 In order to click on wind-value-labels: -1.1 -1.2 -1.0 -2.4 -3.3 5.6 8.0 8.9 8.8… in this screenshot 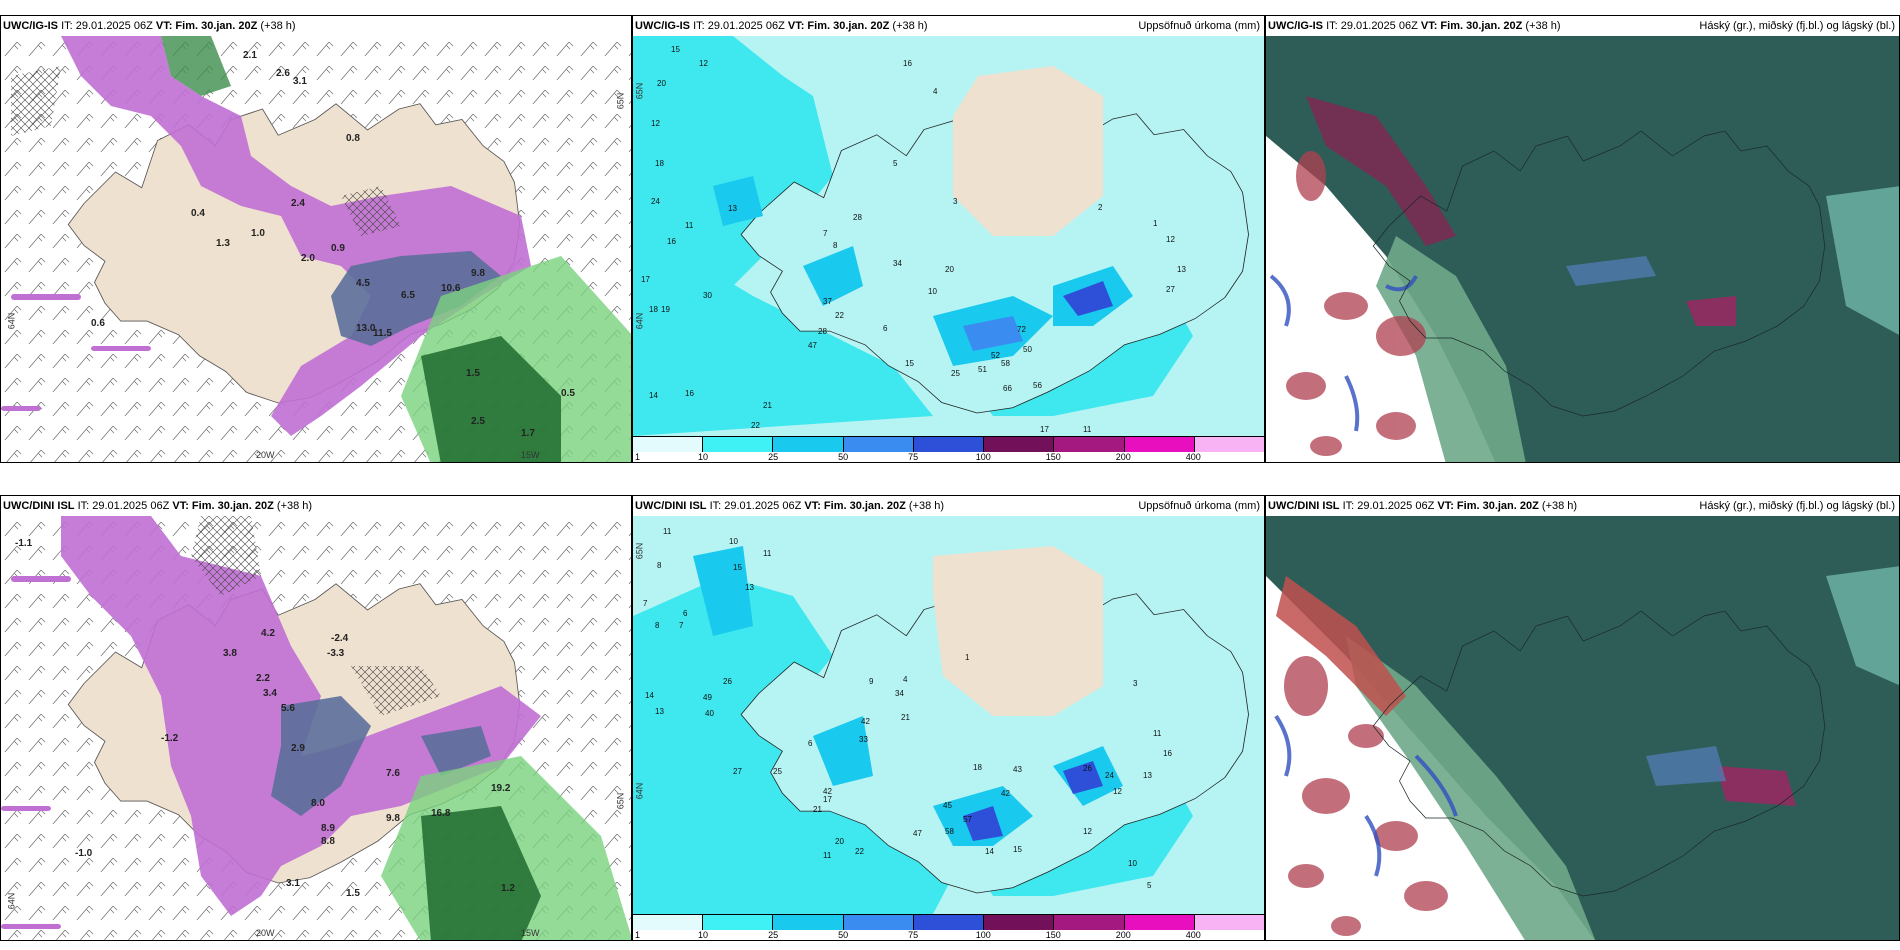, I will do `click(265, 718)`.